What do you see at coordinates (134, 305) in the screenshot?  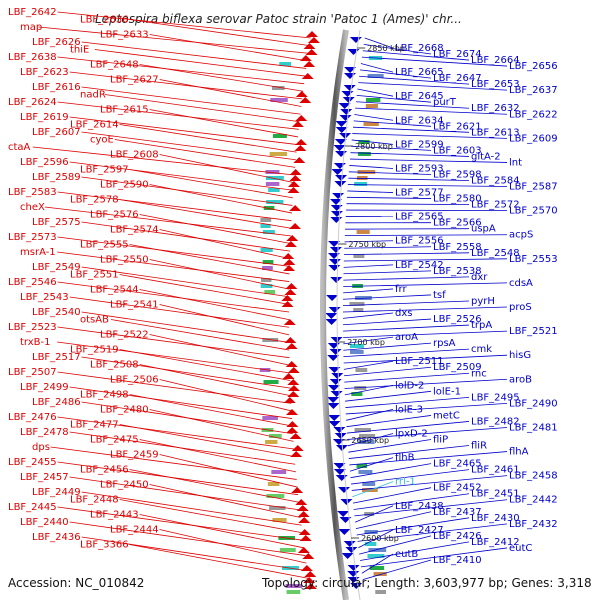 I see `left-gene-label: LBF_2541` at bounding box center [134, 305].